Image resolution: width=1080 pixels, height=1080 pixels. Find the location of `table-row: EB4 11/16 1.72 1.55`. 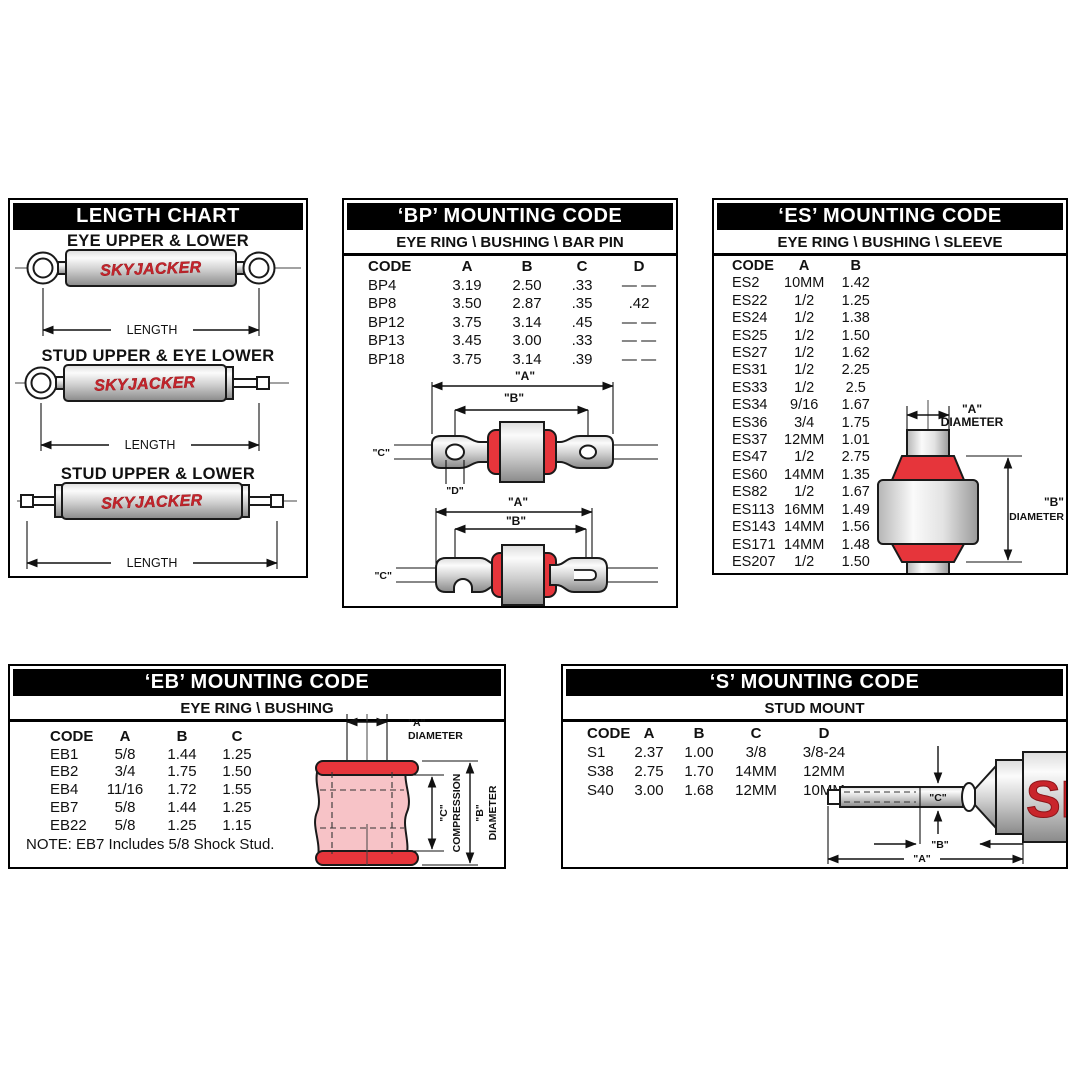

table-row: EB4 11/16 1.72 1.55 is located at coordinates (152, 790).